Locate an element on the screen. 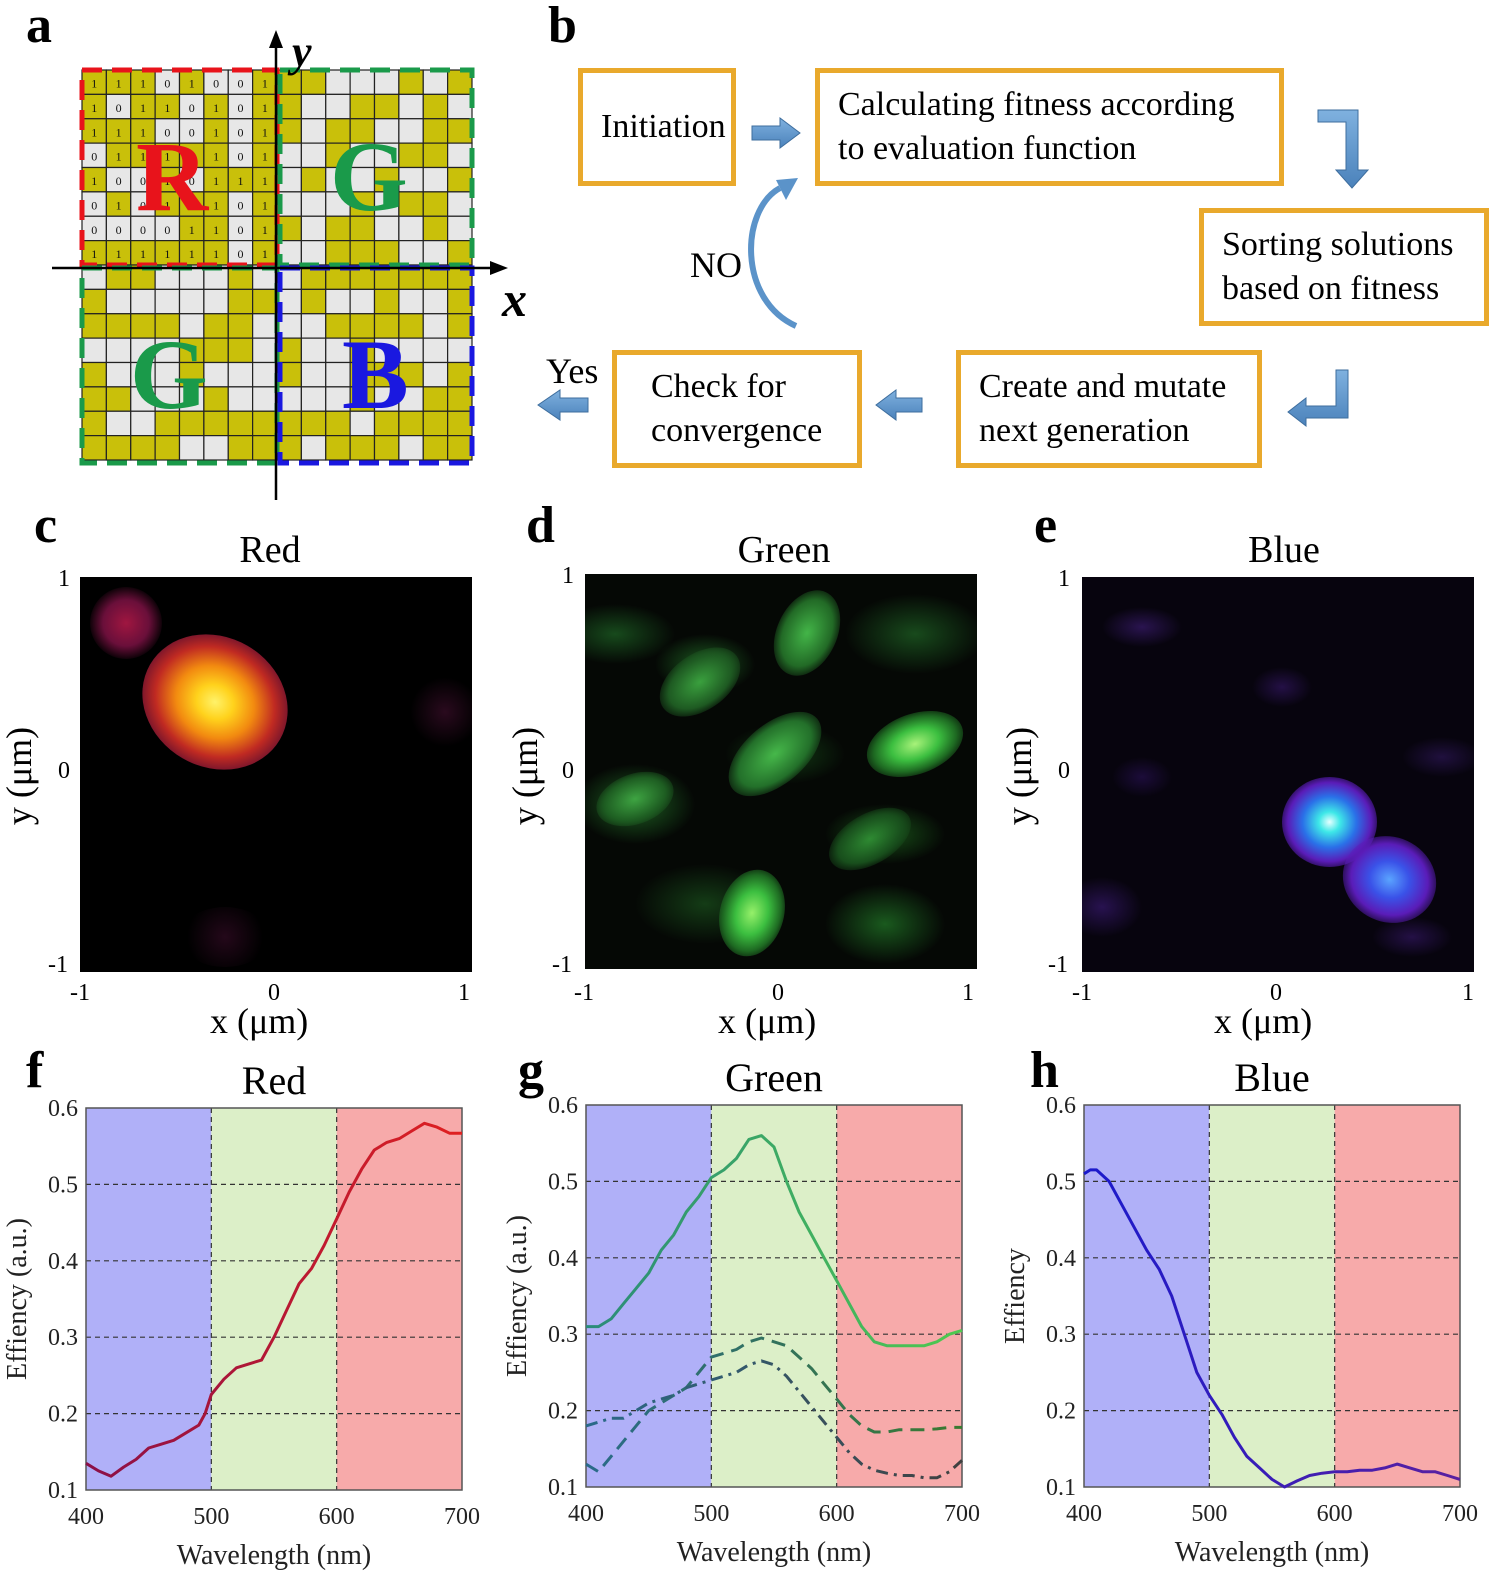 This screenshot has height=1585, width=1500. panel-label-f: f is located at coordinates (35, 1070).